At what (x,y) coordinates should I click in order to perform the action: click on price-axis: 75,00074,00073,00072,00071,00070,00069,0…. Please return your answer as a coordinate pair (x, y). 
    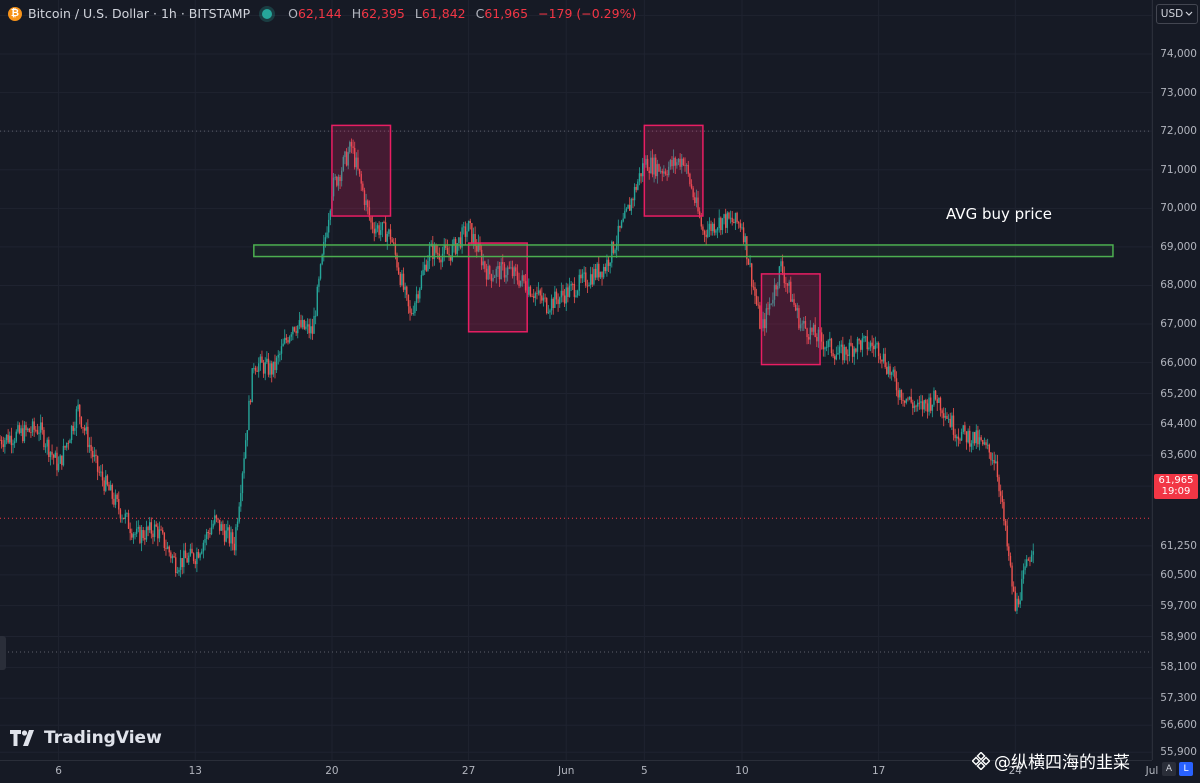
    Looking at the image, I should click on (1176, 380).